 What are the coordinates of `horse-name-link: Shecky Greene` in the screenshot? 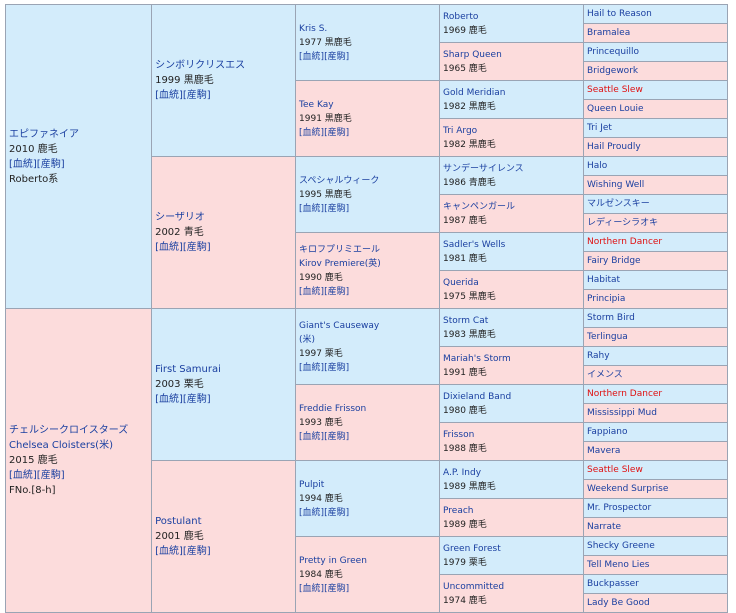 It's located at (620, 546).